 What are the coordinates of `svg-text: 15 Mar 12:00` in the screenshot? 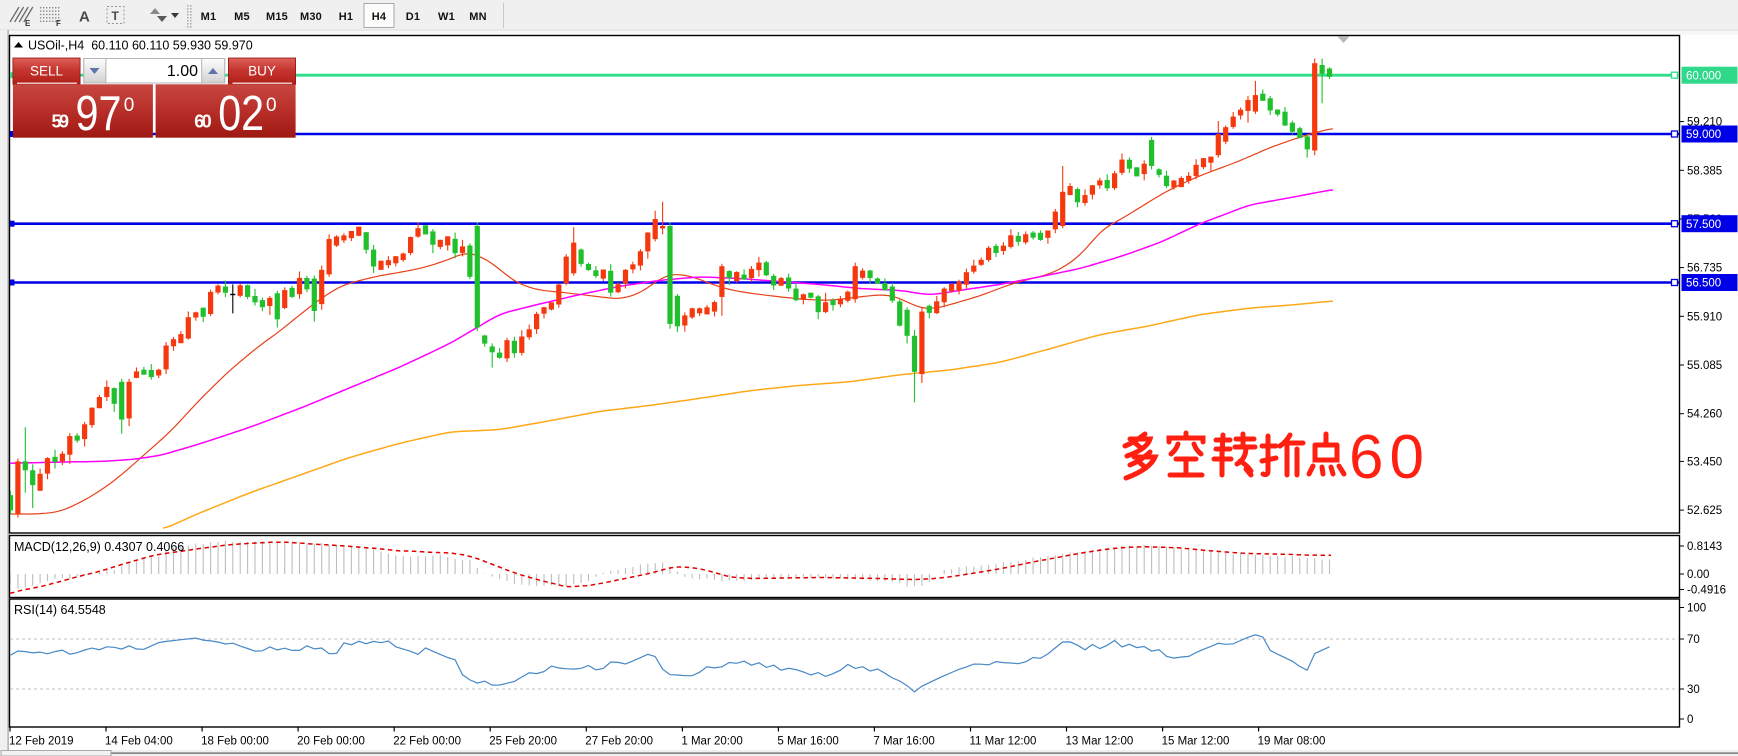 It's located at (1196, 742).